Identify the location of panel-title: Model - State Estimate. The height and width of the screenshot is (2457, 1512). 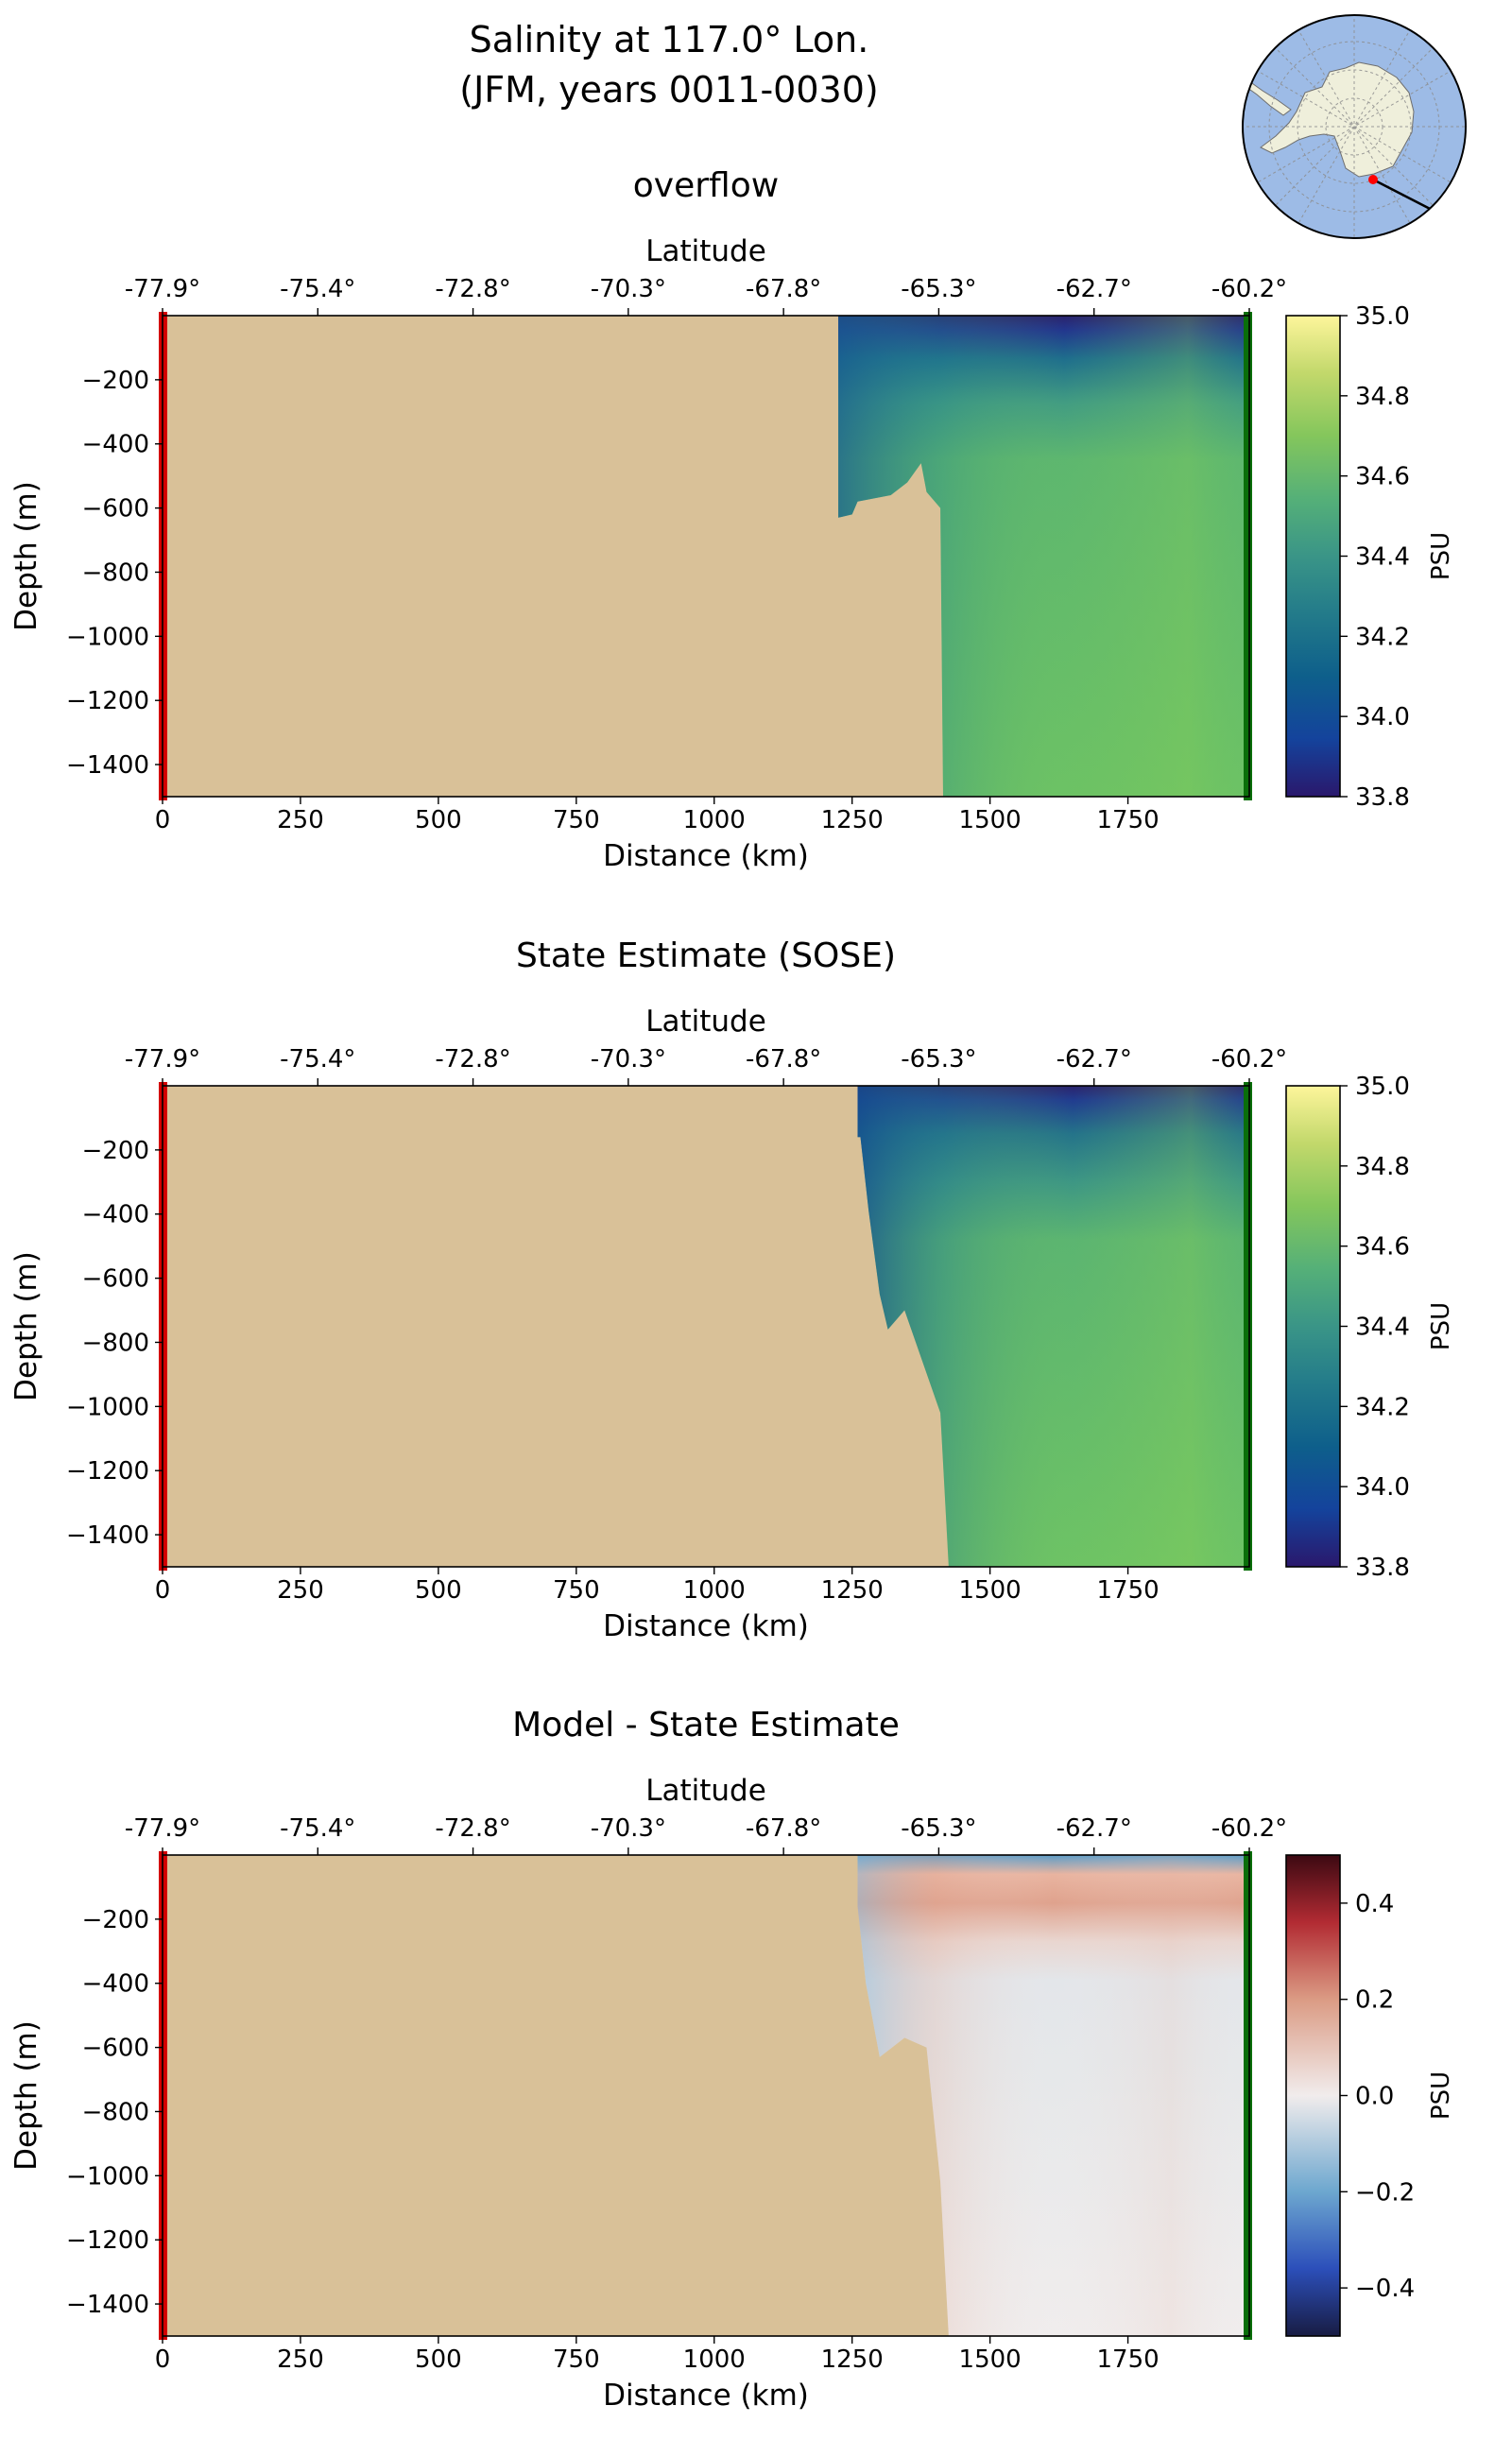
(706, 1725).